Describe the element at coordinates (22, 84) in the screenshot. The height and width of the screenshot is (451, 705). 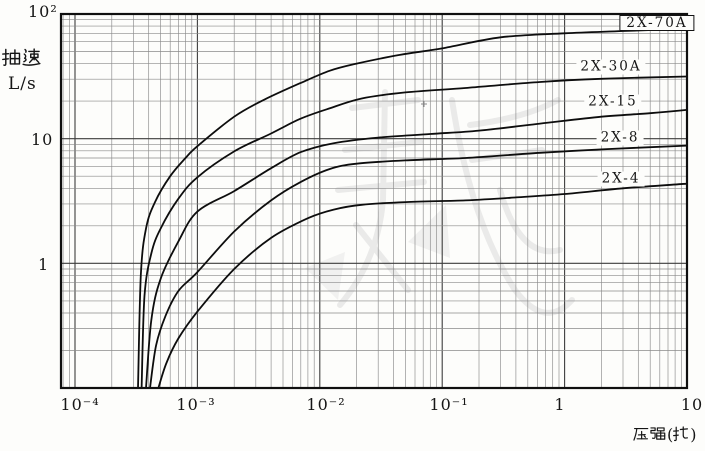
I see `y-axis-unit: L/s` at that location.